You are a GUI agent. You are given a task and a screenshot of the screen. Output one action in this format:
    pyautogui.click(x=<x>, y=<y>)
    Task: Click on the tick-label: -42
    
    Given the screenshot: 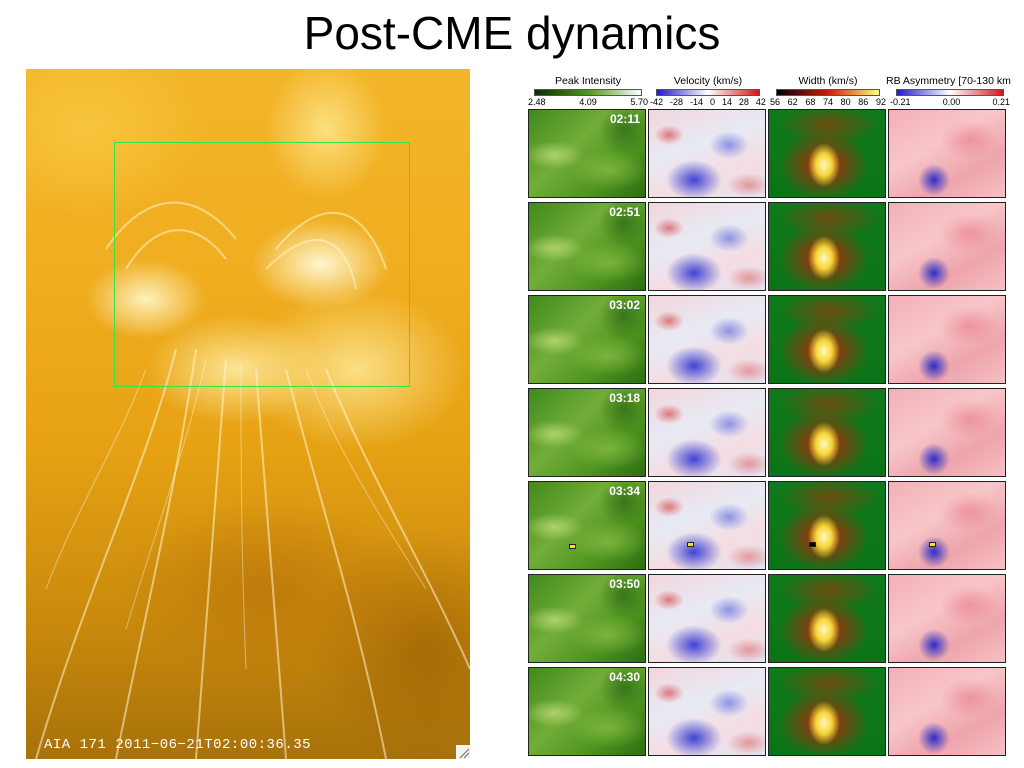 What is the action you would take?
    pyautogui.click(x=657, y=102)
    